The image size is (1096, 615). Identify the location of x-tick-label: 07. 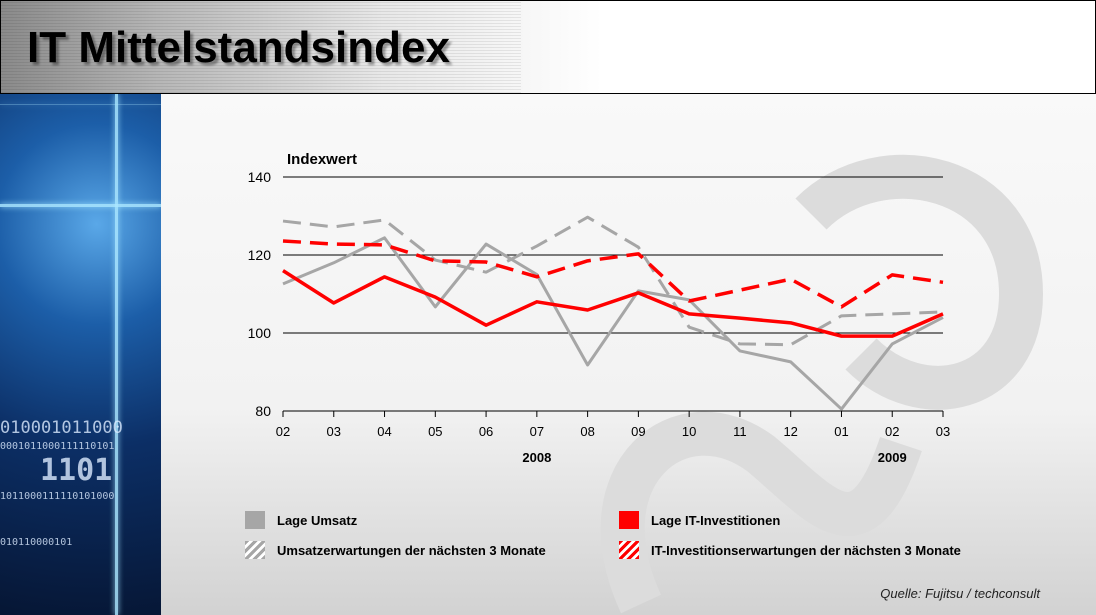
(537, 431).